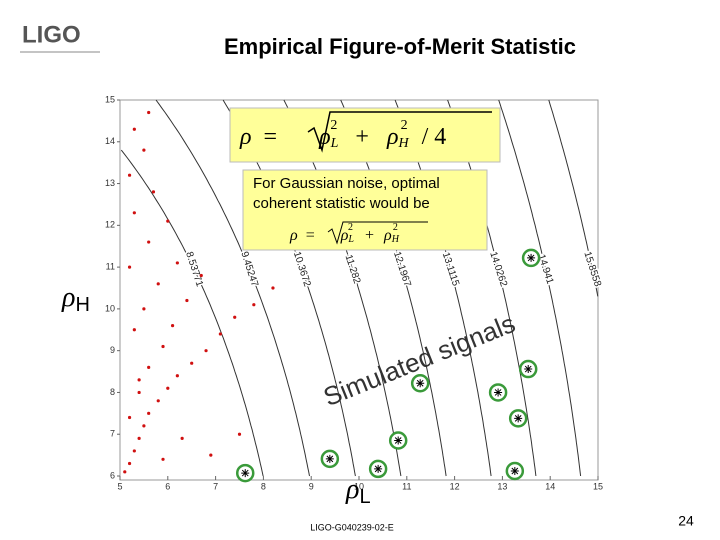  What do you see at coordinates (75, 299) in the screenshot?
I see `y-axis-label: ρH` at bounding box center [75, 299].